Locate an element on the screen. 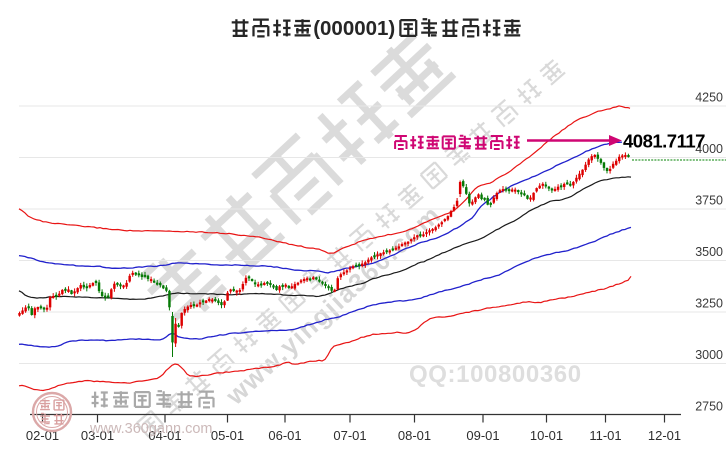 The image size is (726, 450). svg-text: 12-01 is located at coordinates (664, 435).